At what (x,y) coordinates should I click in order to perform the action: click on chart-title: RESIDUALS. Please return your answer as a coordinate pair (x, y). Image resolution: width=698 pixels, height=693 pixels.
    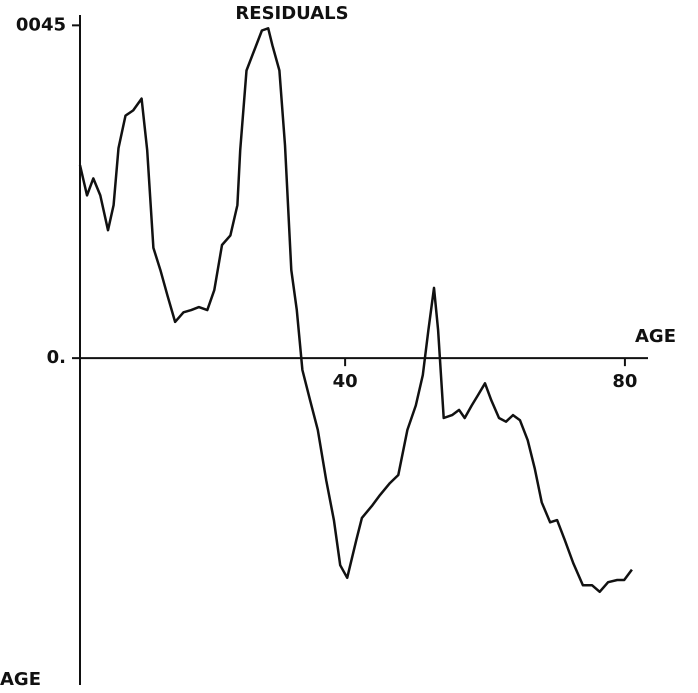
    Looking at the image, I should click on (291, 13).